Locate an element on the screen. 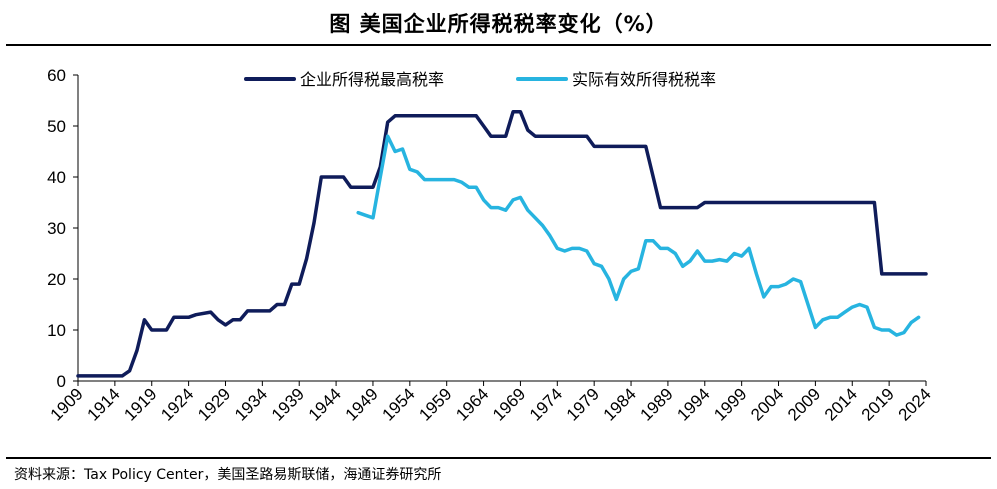 The height and width of the screenshot is (489, 997). chart-title: 图 美国企业所得税税率变化（%） is located at coordinates (498, 24).